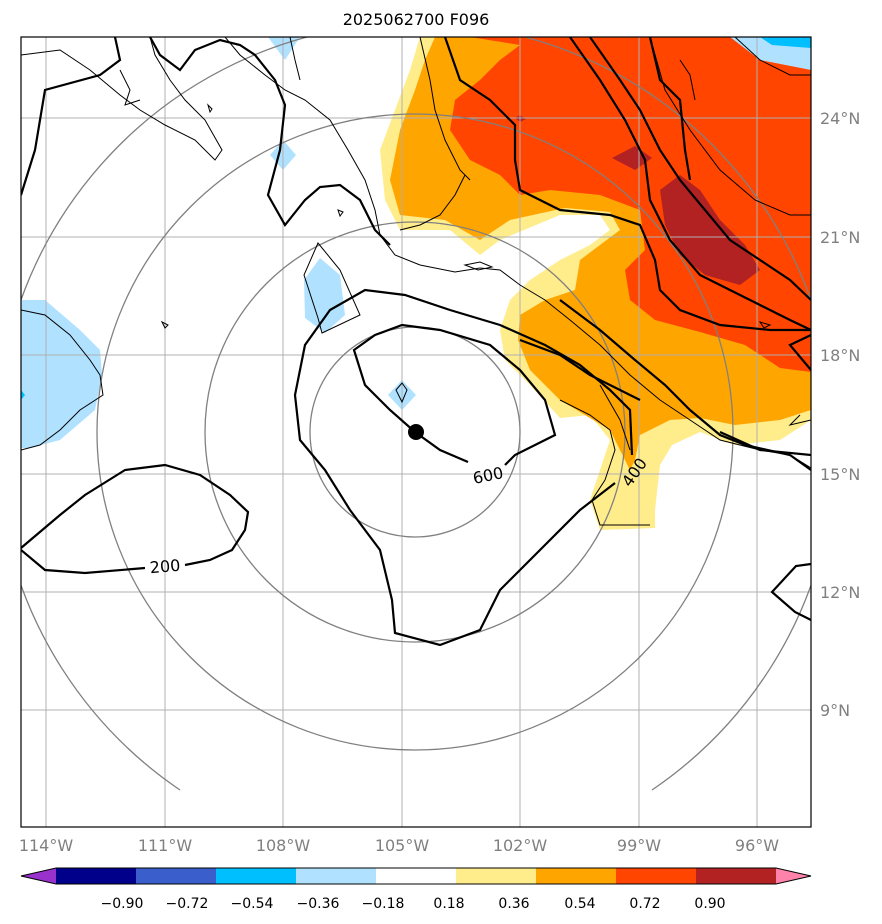 Image resolution: width=882 pixels, height=924 pixels. Describe the element at coordinates (416, 19) in the screenshot. I see `map-title: 2025062700 F096` at that location.